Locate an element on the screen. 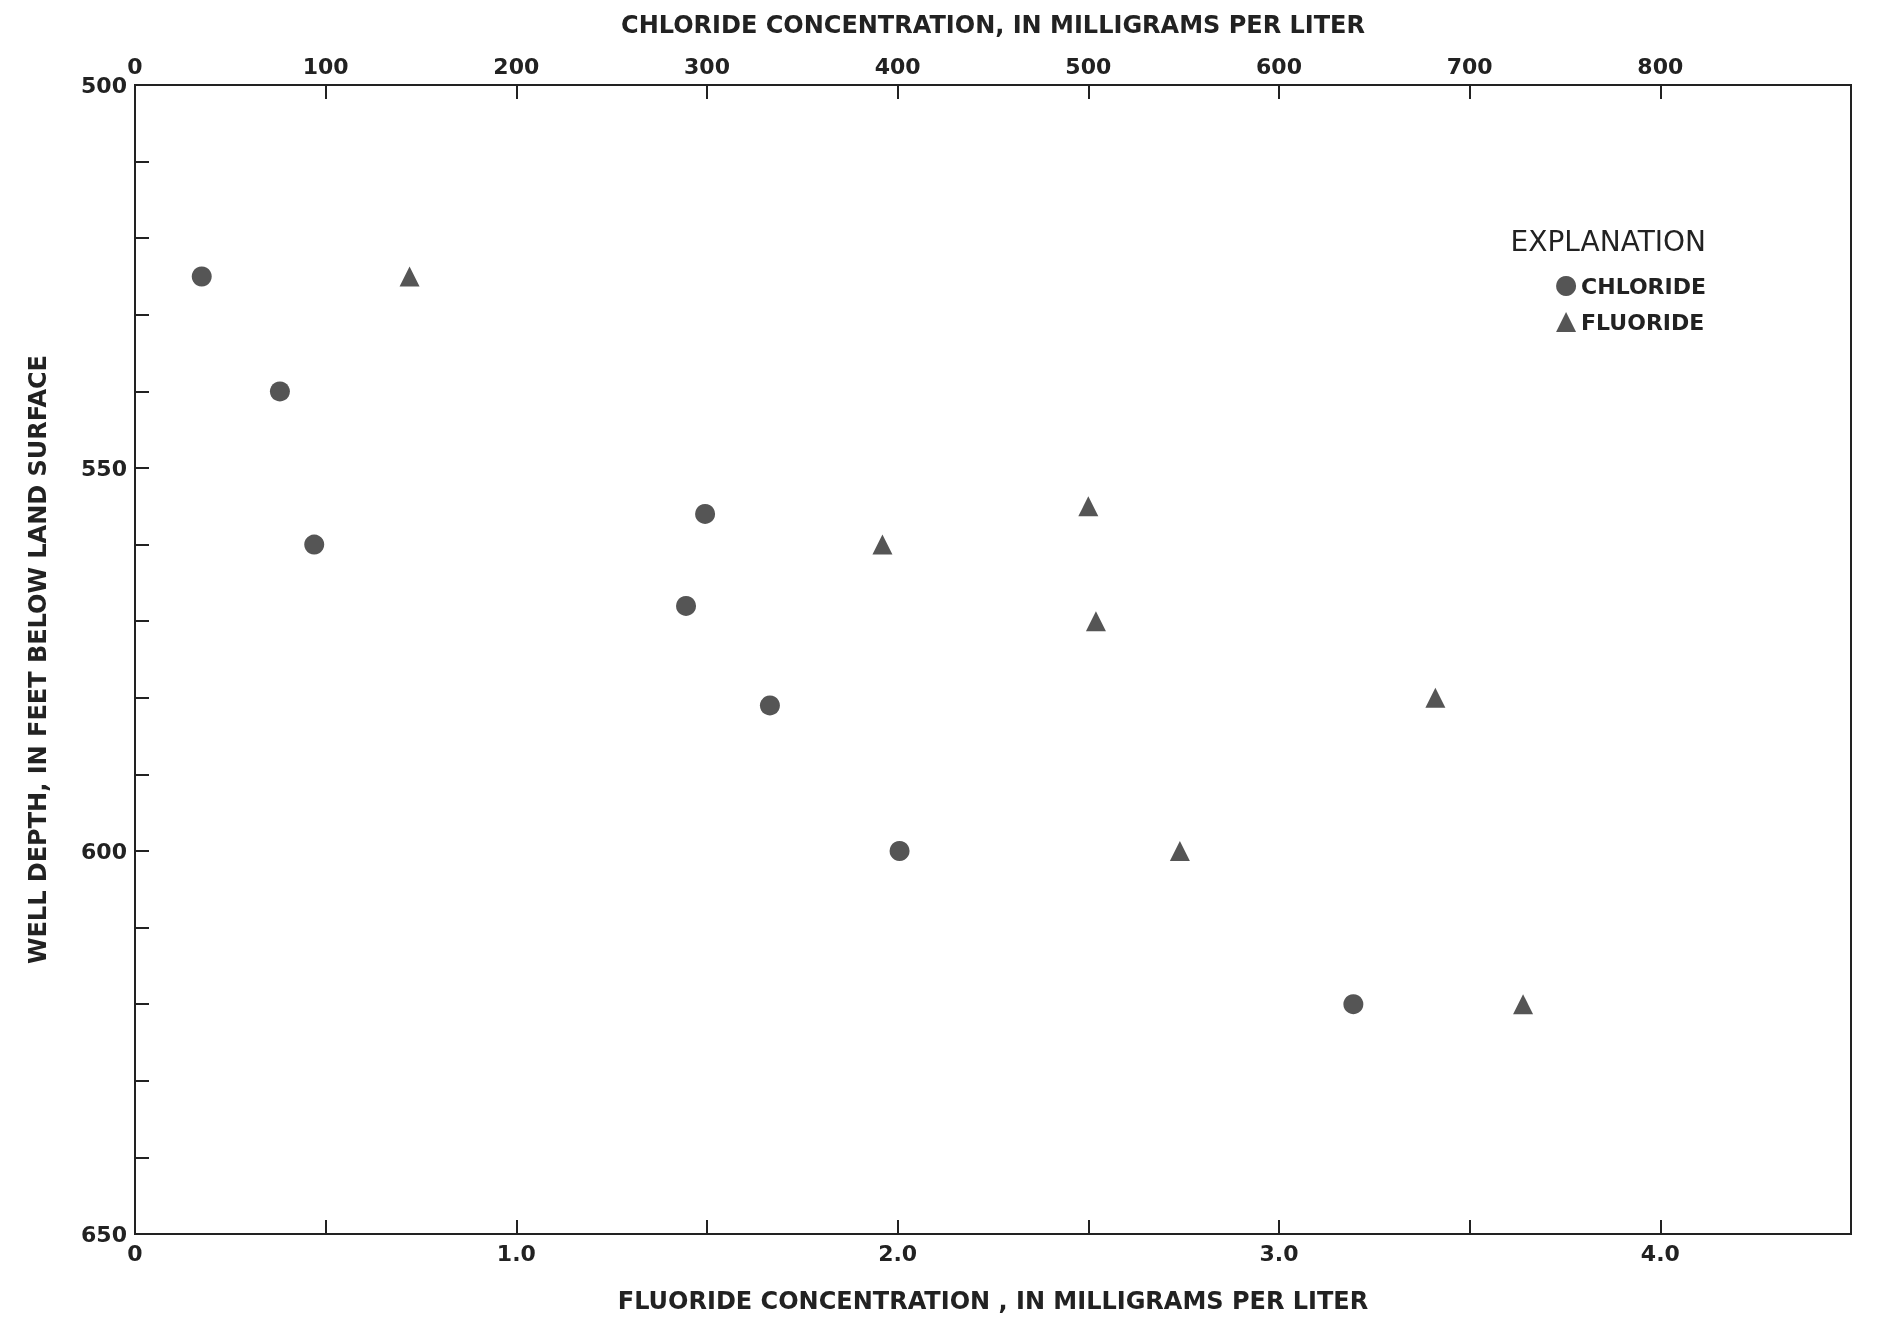  x-tick-label: 3.0 is located at coordinates (1279, 1253).